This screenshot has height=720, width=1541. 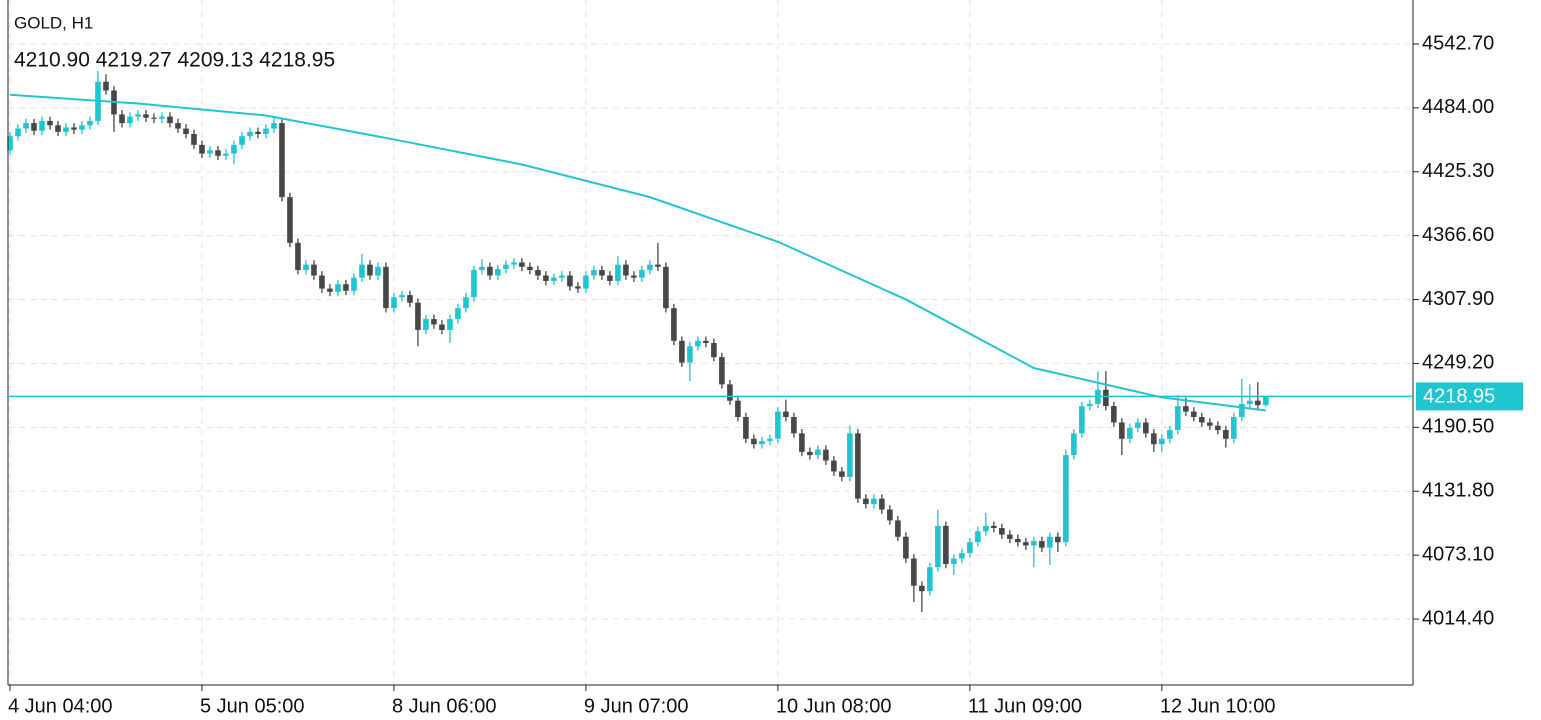 I want to click on price-label-box, so click(x=1469, y=396).